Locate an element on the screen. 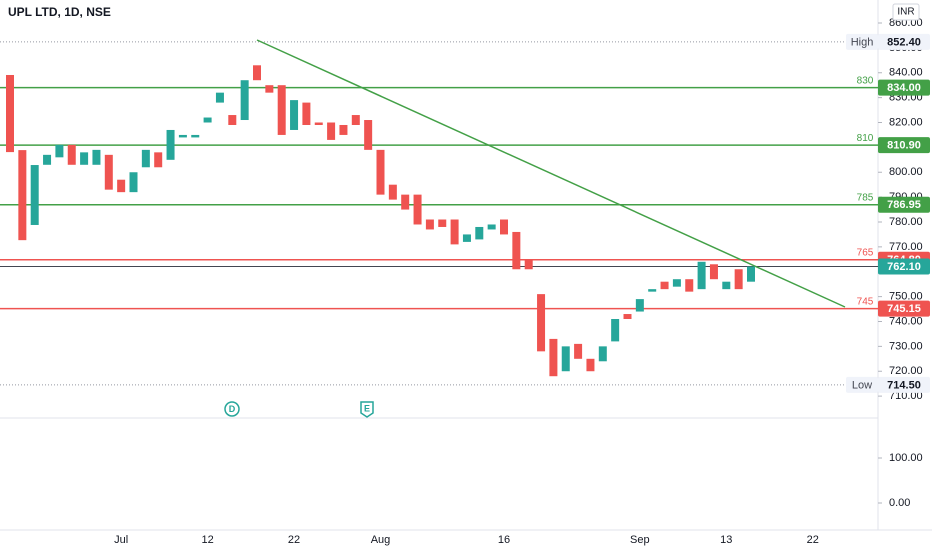 This screenshot has height=550, width=932. high-badge is located at coordinates (904, 41).